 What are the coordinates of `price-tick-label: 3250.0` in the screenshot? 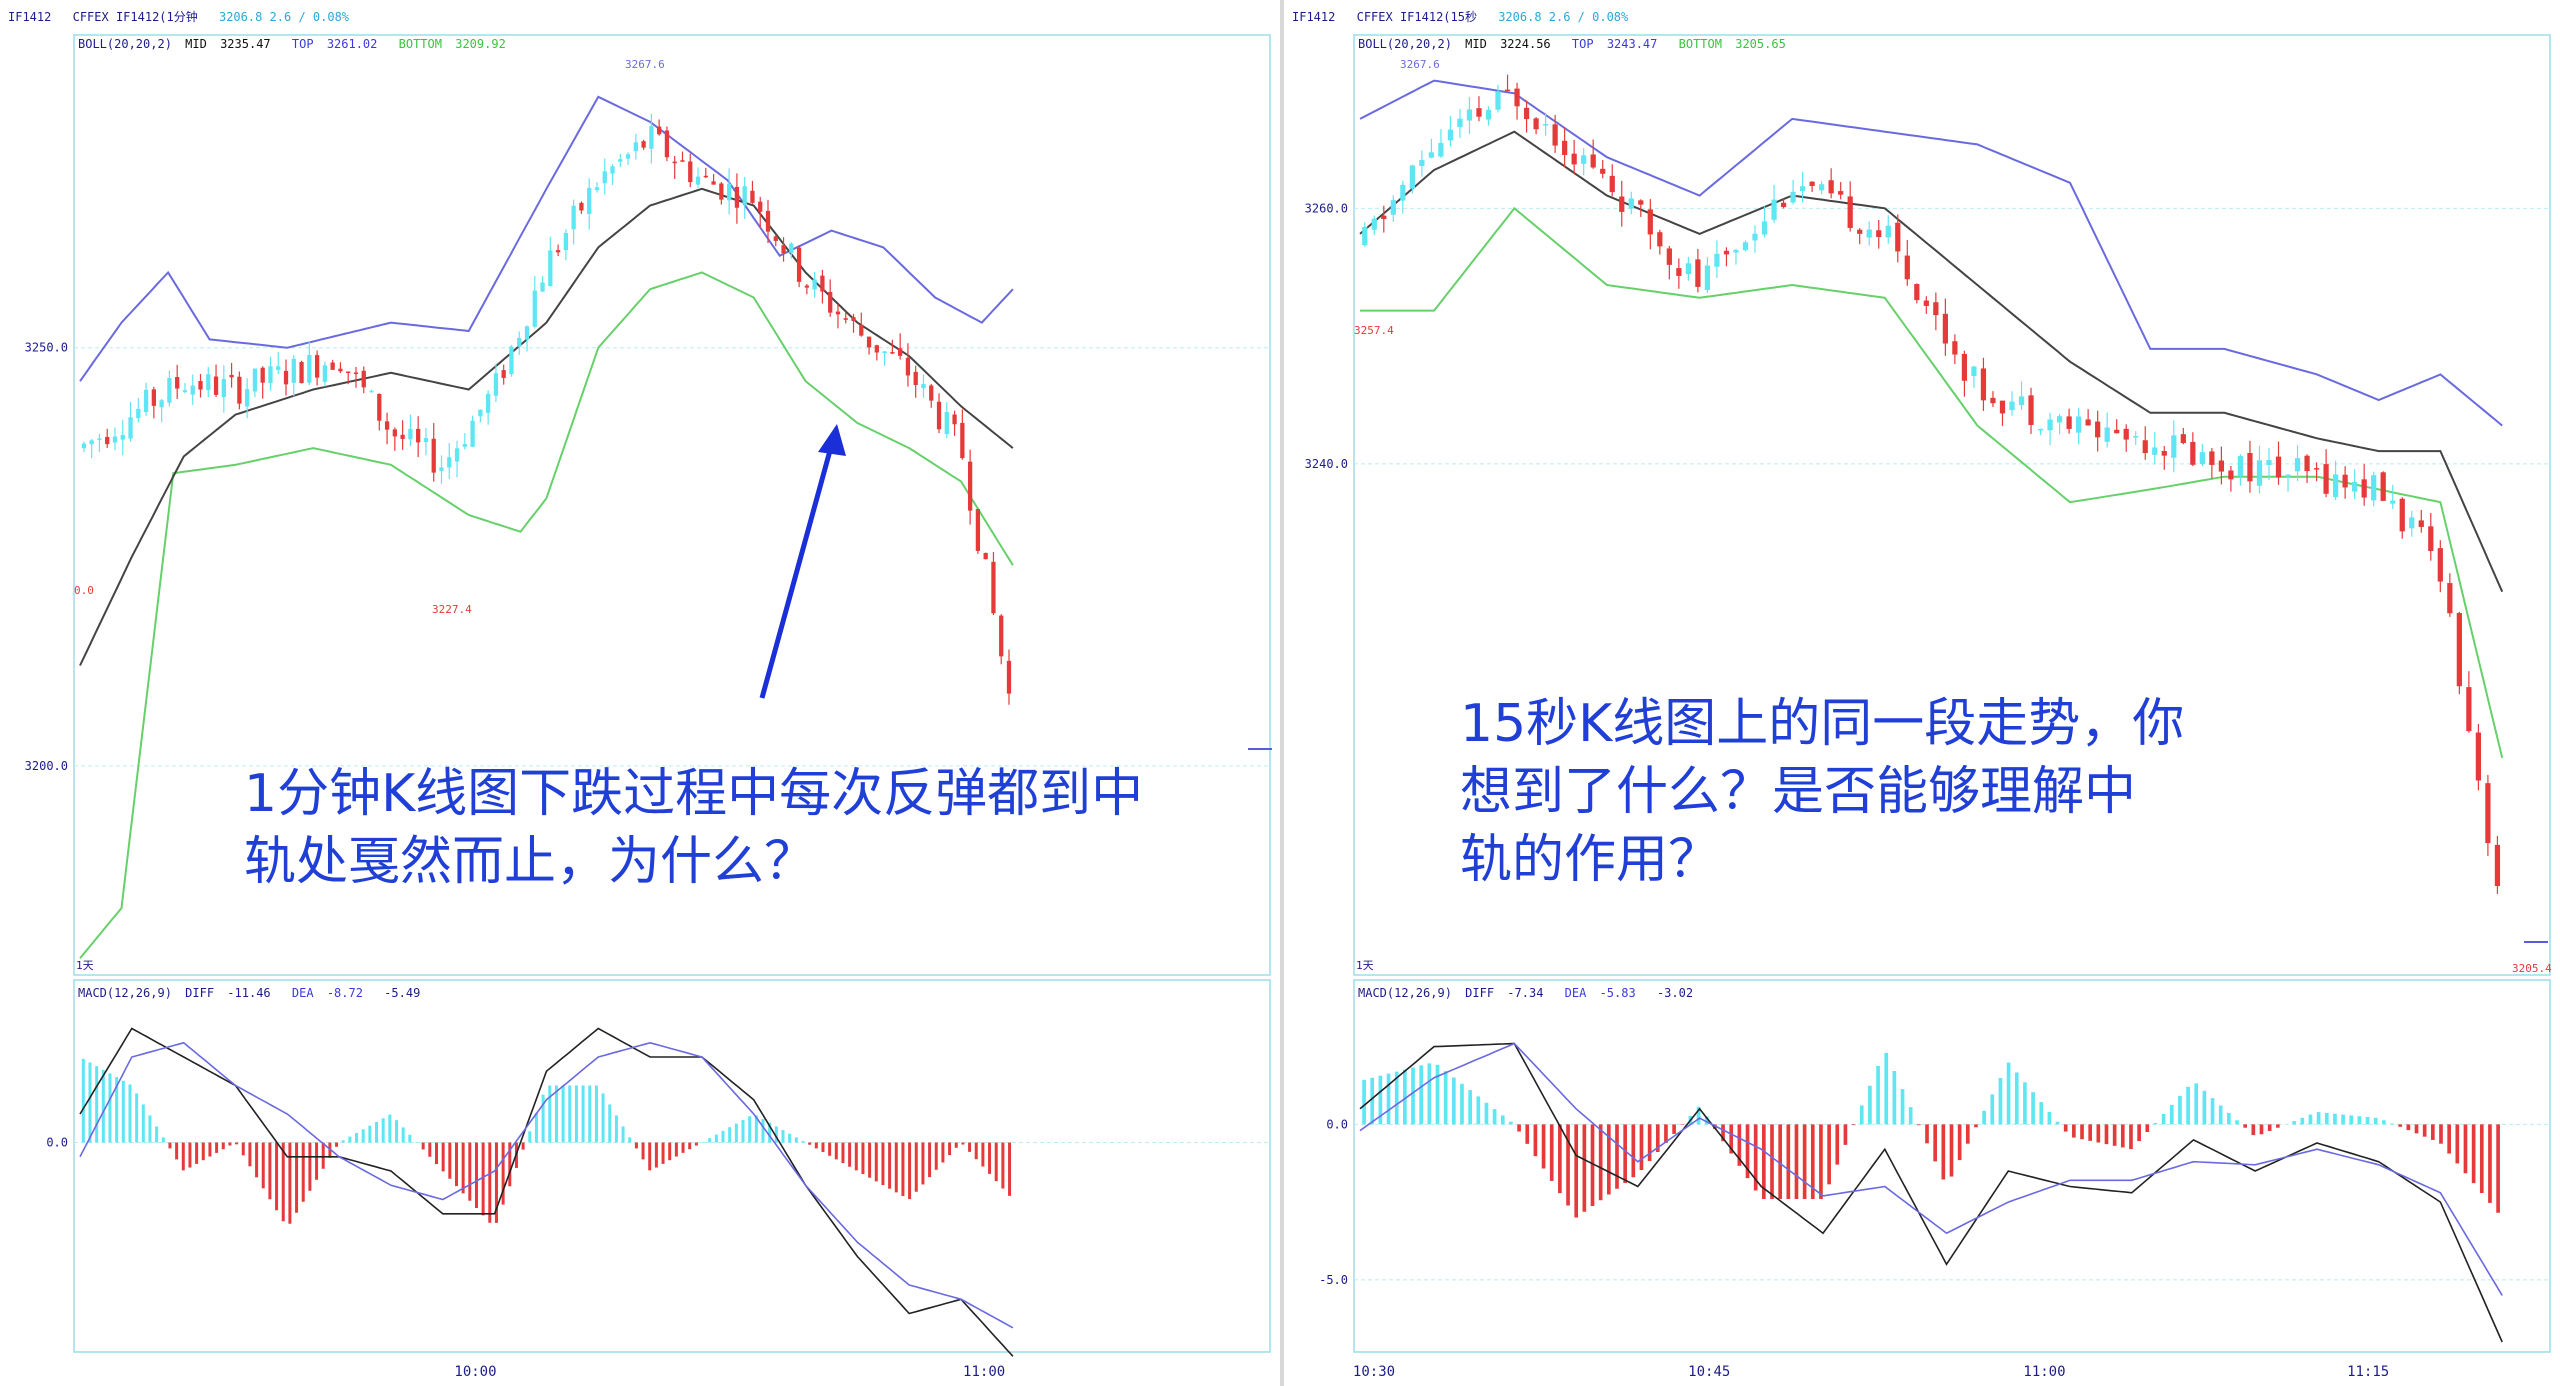 It's located at (46, 348).